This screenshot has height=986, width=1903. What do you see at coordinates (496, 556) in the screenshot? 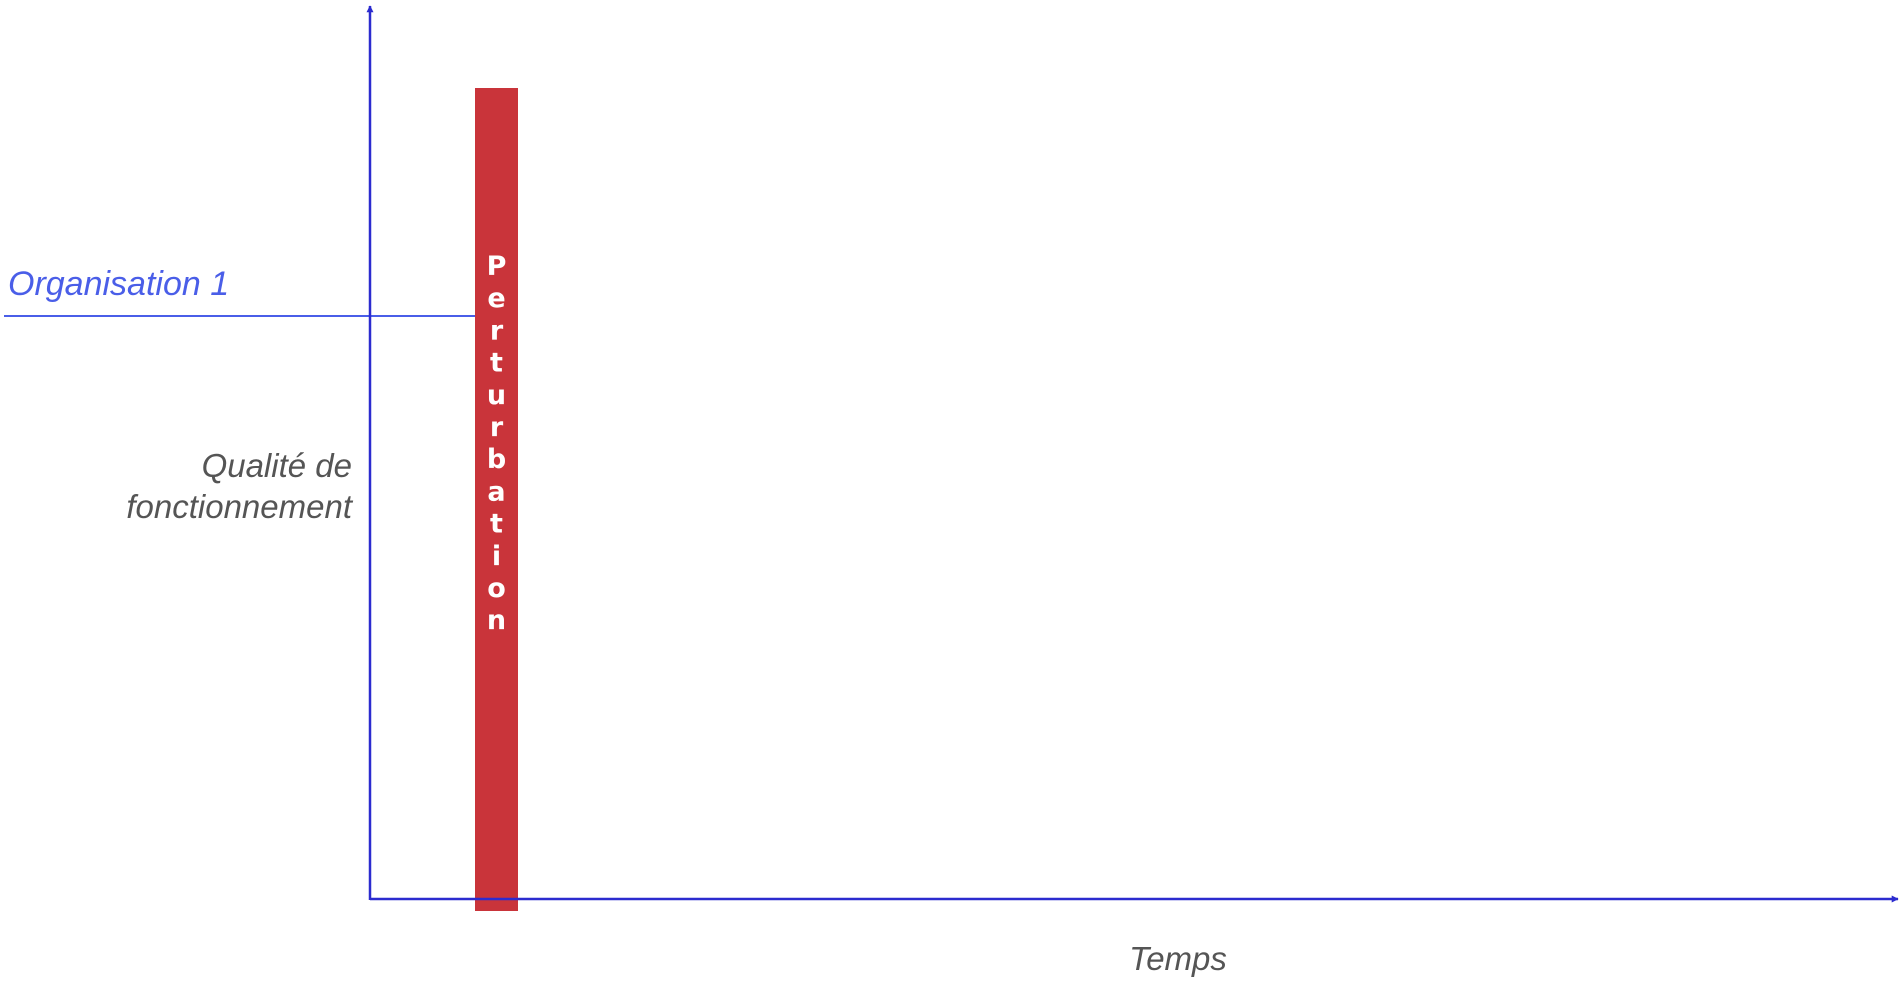
I see `perturbation-letter: i` at bounding box center [496, 556].